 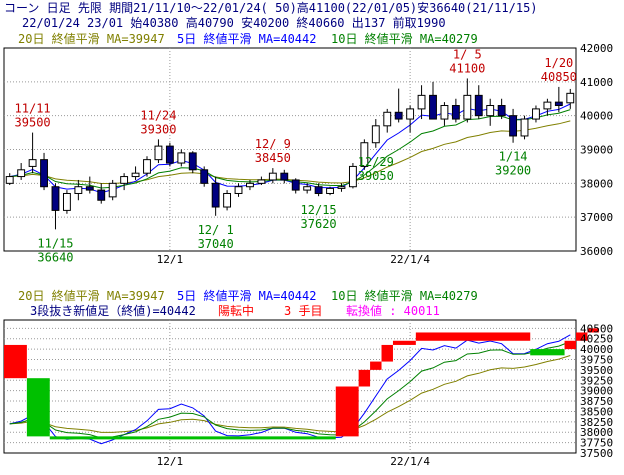 I want to click on annotation-date: 1/ 5, so click(x=467, y=54).